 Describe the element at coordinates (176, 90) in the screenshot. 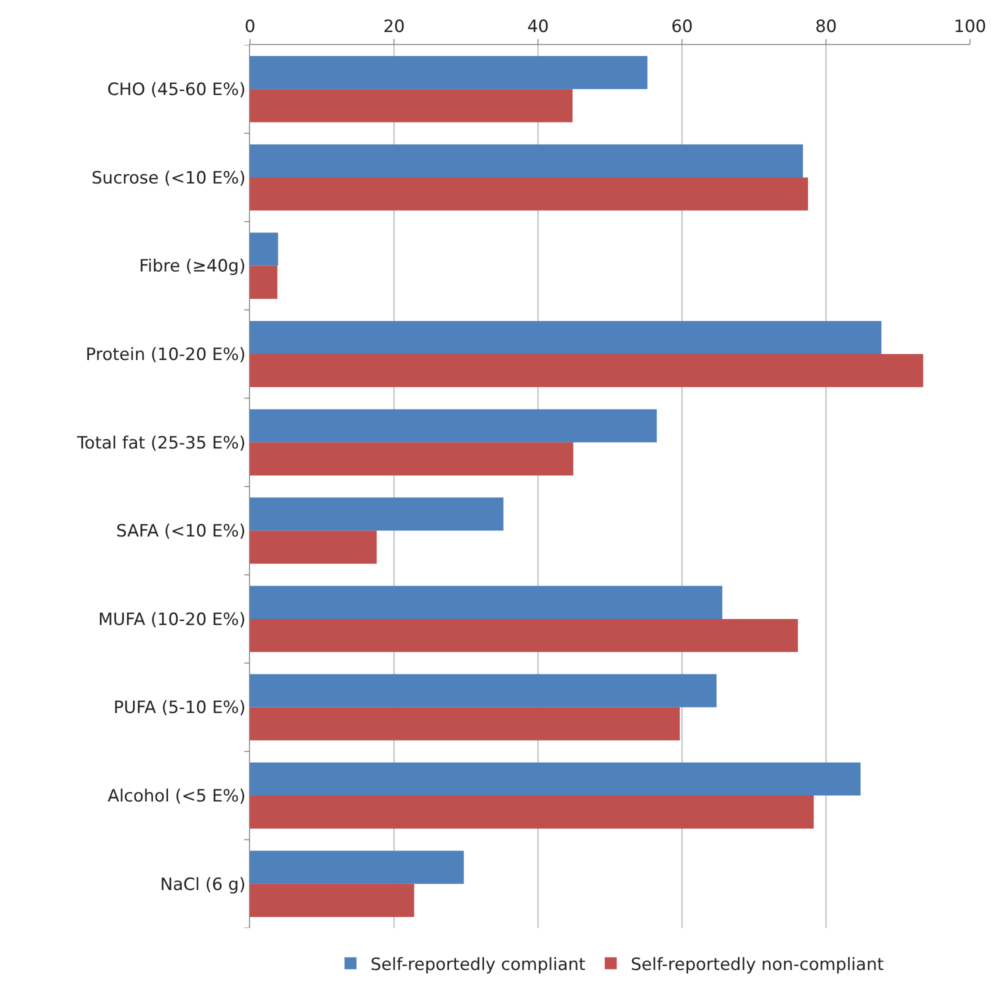

I see `y-tick-label: CHO (45-60 E%)` at that location.